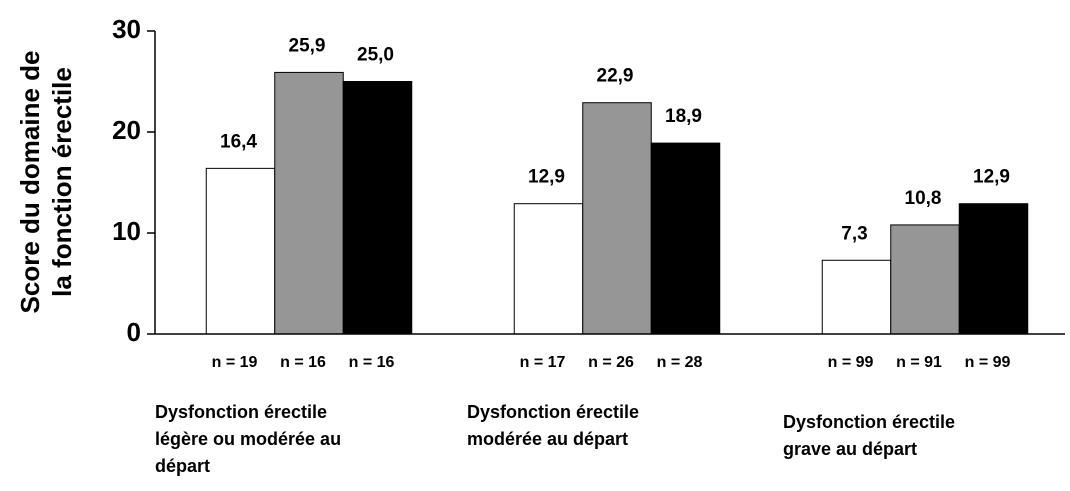  Describe the element at coordinates (238, 141) in the screenshot. I see `value-label: 16,4` at that location.